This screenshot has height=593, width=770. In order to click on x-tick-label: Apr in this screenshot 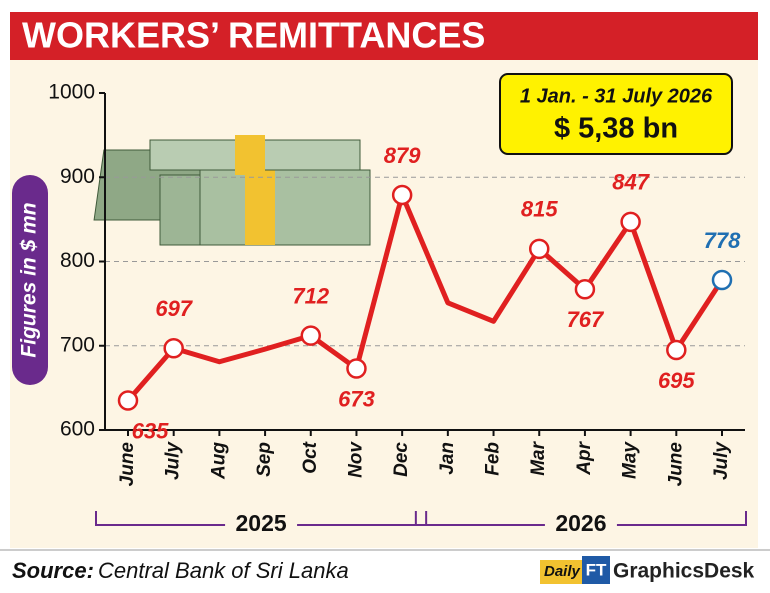, I will do `click(584, 457)`.